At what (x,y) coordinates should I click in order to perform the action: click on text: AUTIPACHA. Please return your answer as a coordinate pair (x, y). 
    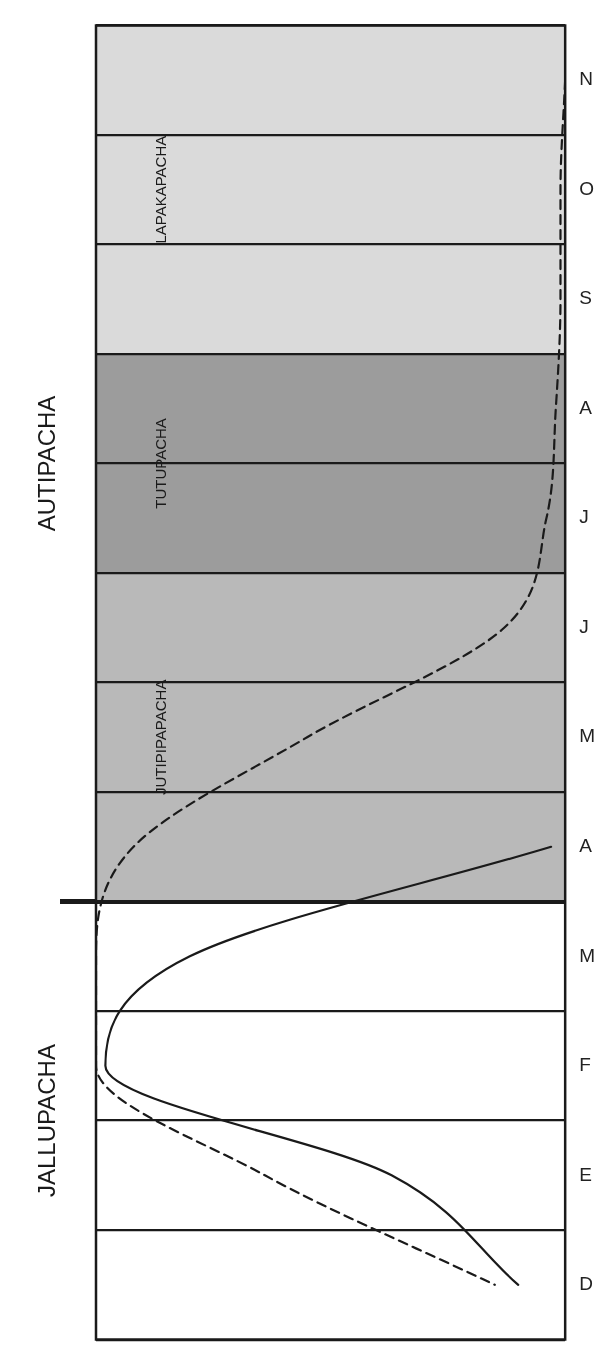
    Looking at the image, I should click on (46, 463).